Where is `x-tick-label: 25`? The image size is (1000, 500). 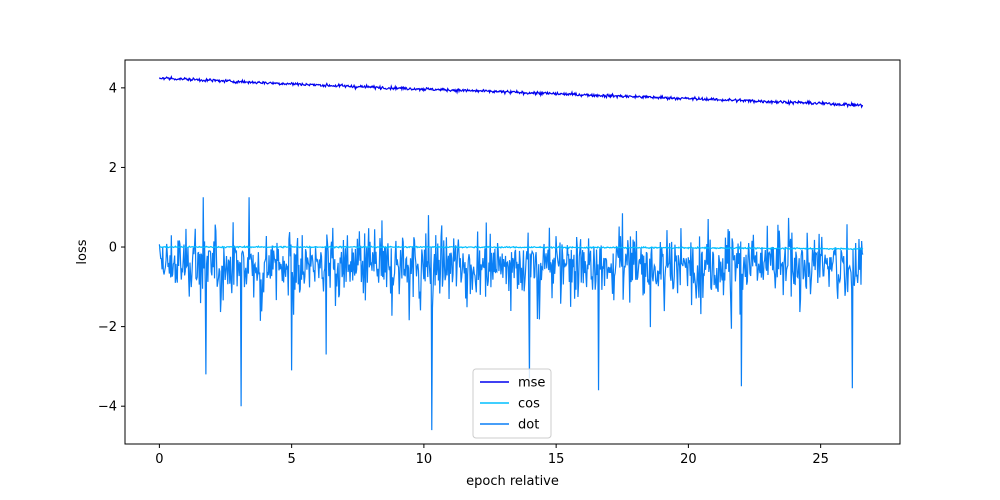
x-tick-label: 25 is located at coordinates (820, 459).